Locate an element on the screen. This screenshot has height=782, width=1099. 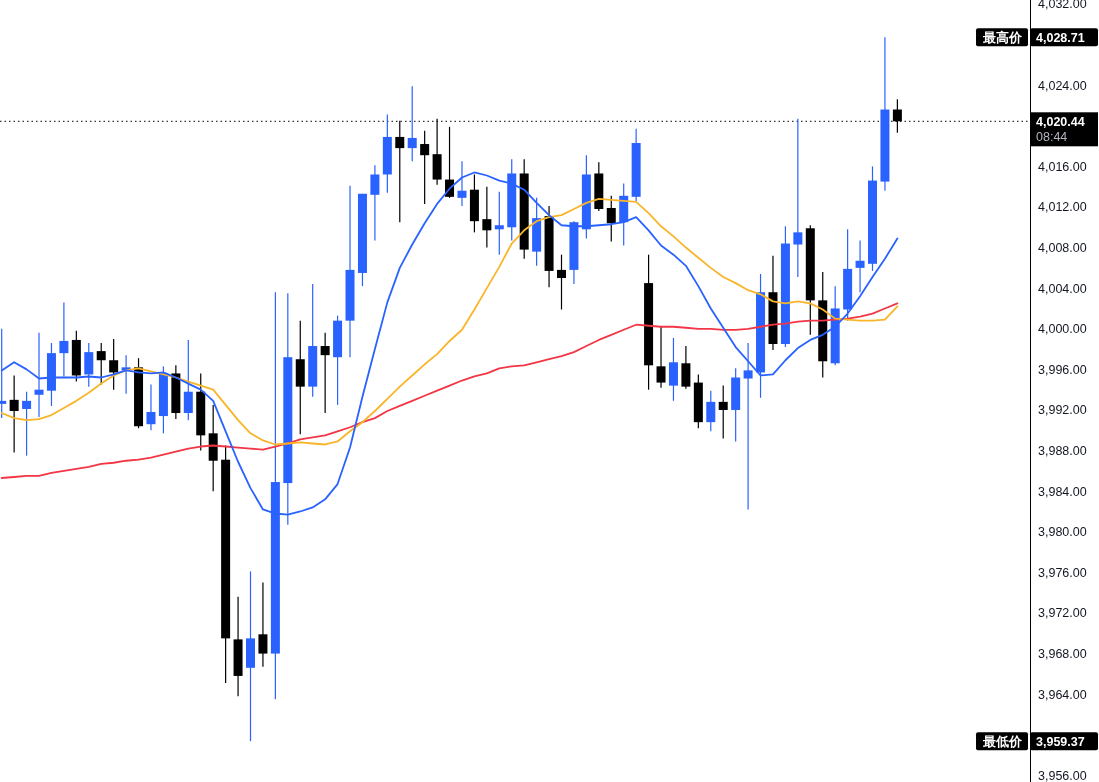
text: 08:44 is located at coordinates (1052, 137).